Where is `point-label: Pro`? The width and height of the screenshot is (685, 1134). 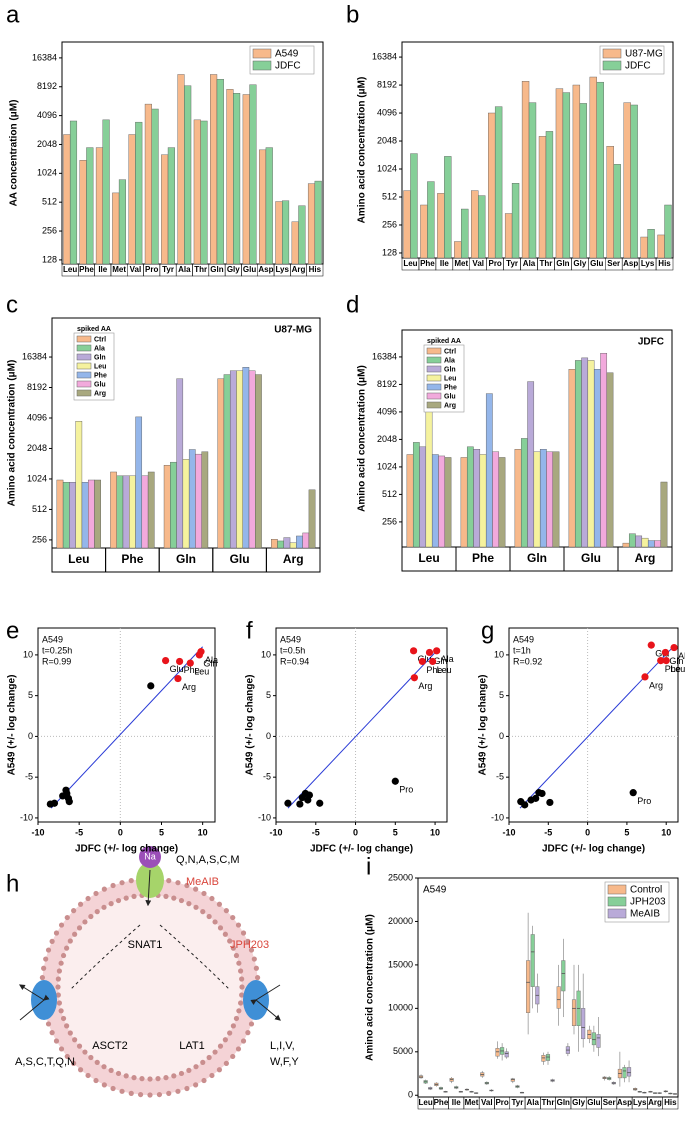 point-label: Pro is located at coordinates (644, 801).